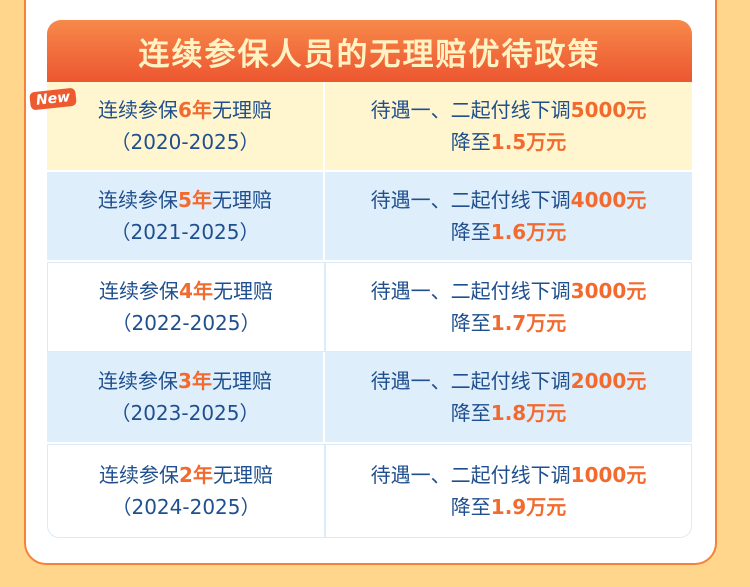  Describe the element at coordinates (508, 397) in the screenshot. I see `benefit-cell: 待遇一、二起付线下调2000元 降至1.8万元` at that location.